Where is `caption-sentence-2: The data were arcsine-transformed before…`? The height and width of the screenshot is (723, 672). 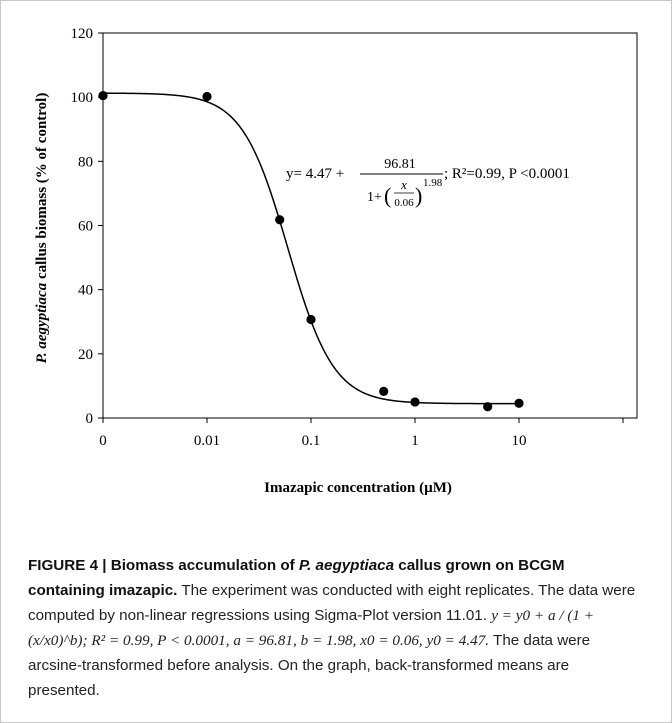 caption-sentence-2: The data were arcsine-transformed before… is located at coordinates (309, 665).